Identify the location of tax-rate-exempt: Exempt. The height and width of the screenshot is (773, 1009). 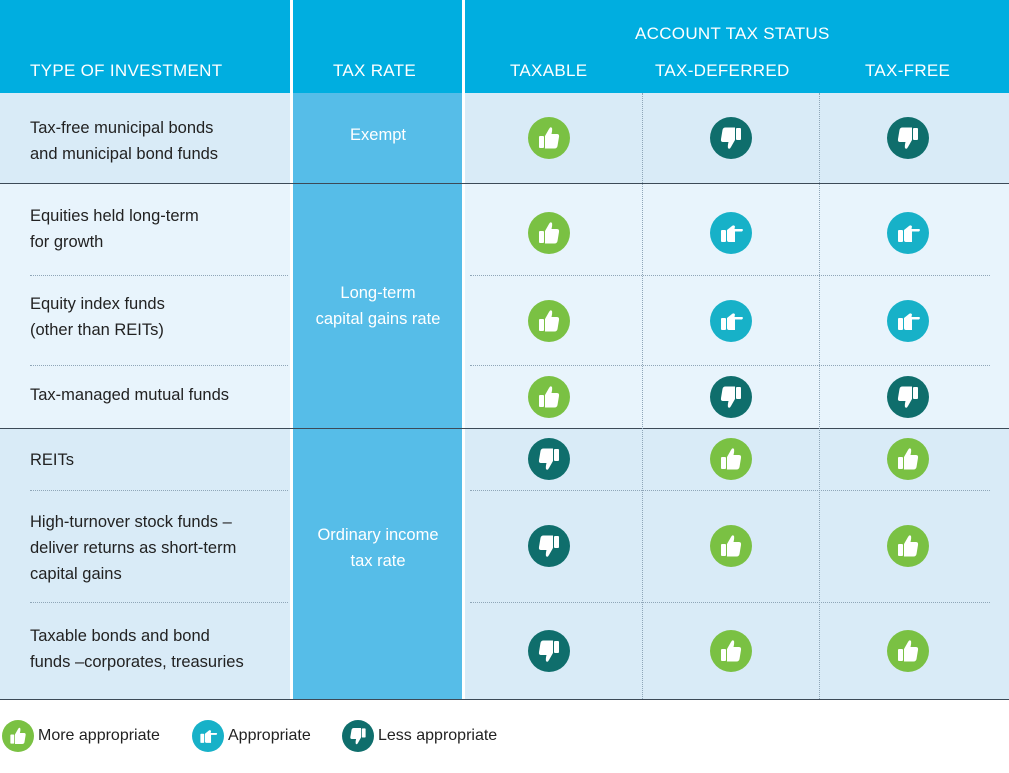
(378, 135).